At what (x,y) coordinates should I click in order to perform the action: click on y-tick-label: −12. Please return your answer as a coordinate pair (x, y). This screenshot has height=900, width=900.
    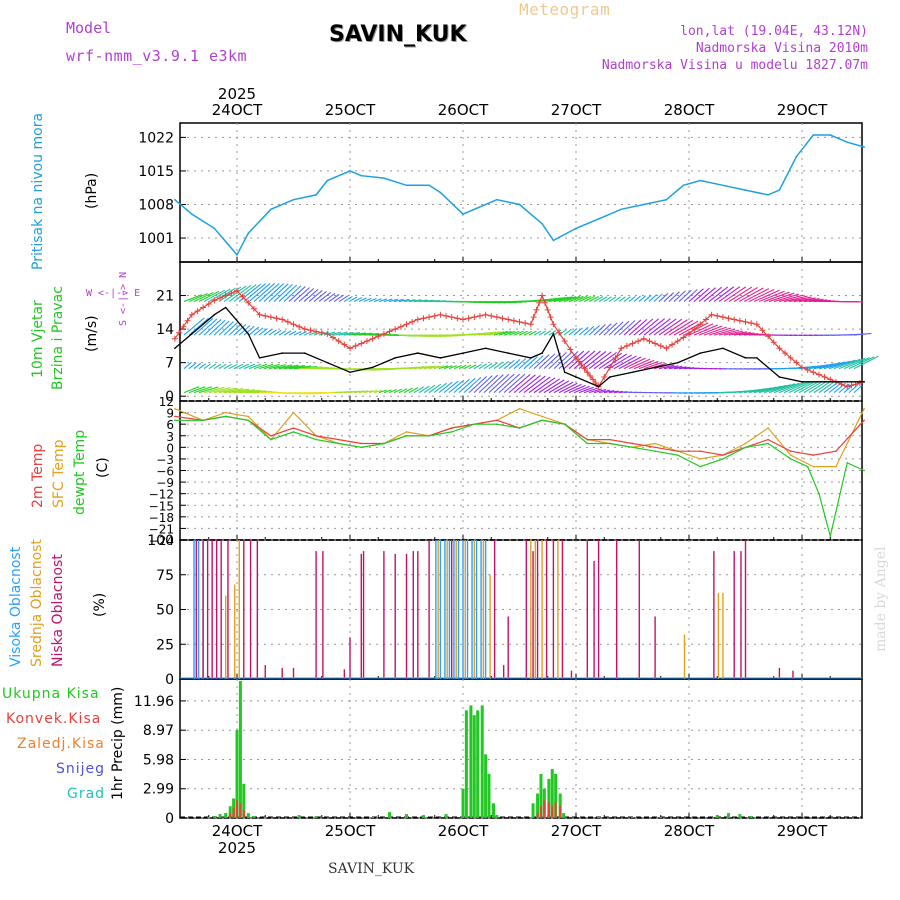
    Looking at the image, I should click on (161, 495).